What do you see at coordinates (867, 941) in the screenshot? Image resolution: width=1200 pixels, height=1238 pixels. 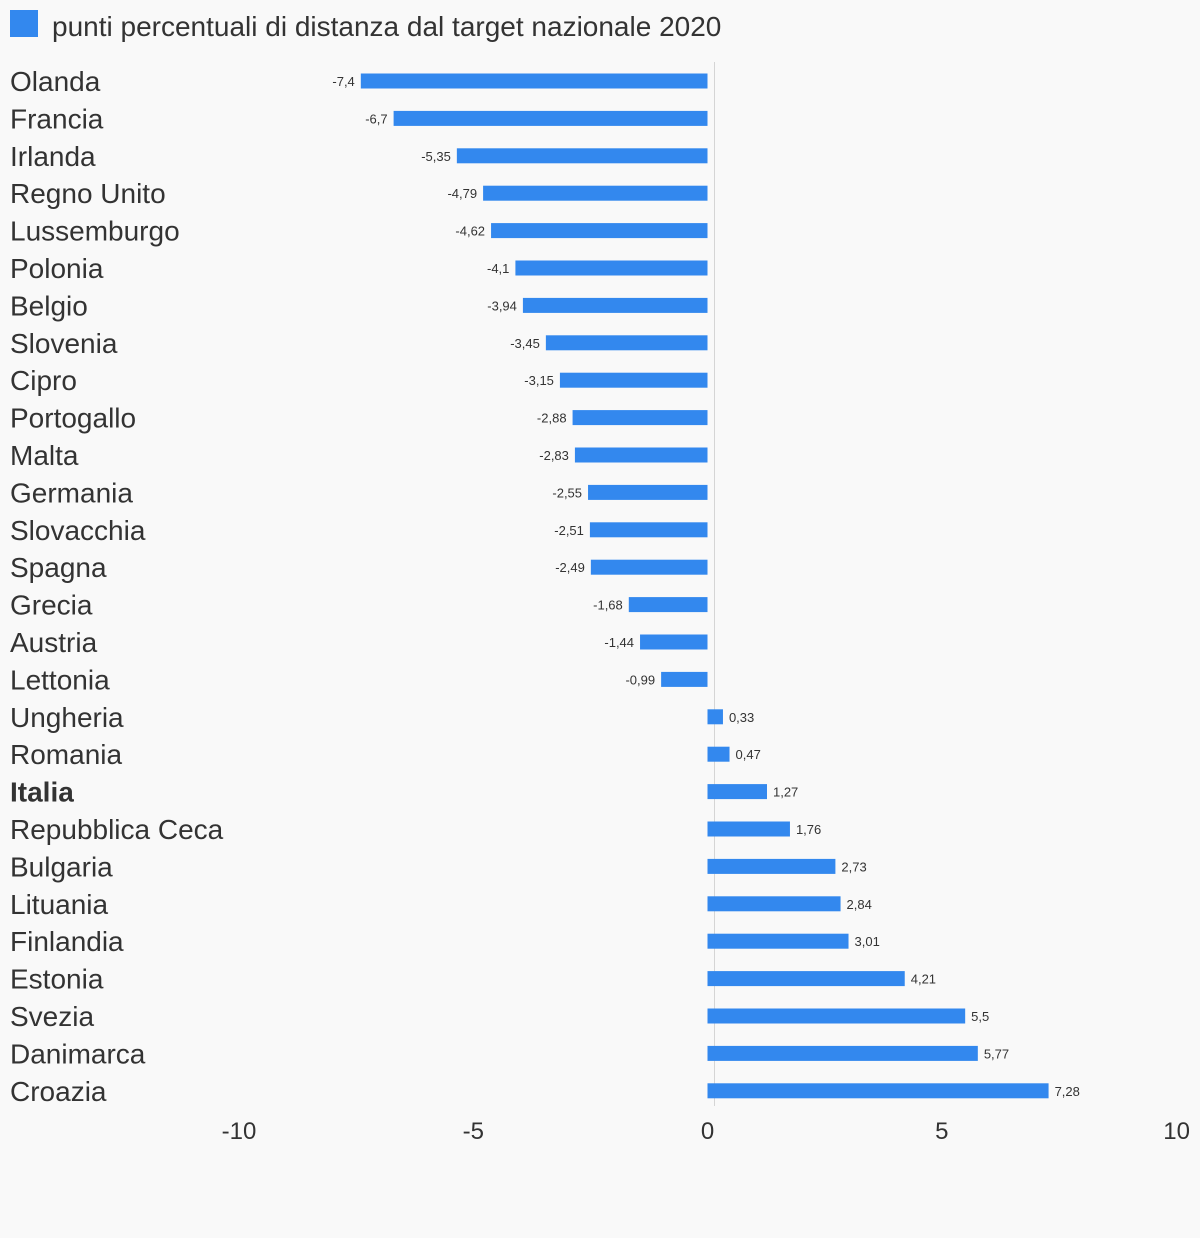 I see `value-label: 3,01` at bounding box center [867, 941].